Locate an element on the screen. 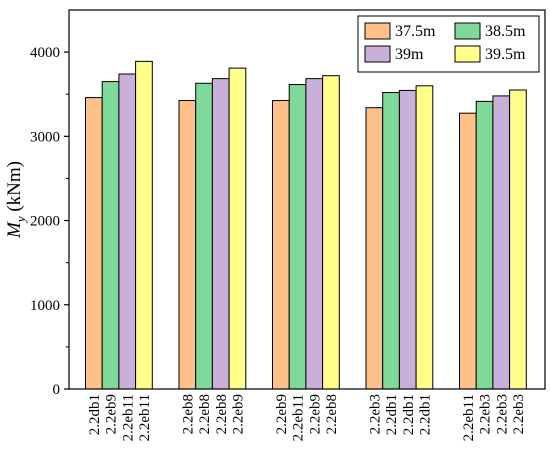  legend-label: 39m is located at coordinates (409, 54).